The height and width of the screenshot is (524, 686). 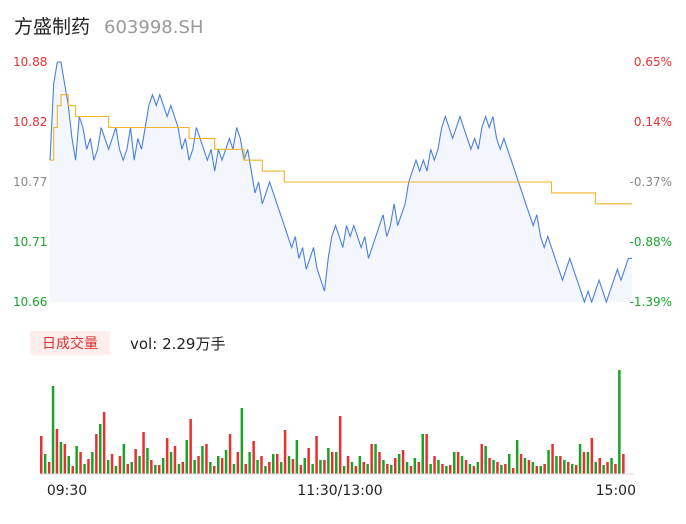 I want to click on stock-header: 方盛制药 603998.SH, so click(x=108, y=27).